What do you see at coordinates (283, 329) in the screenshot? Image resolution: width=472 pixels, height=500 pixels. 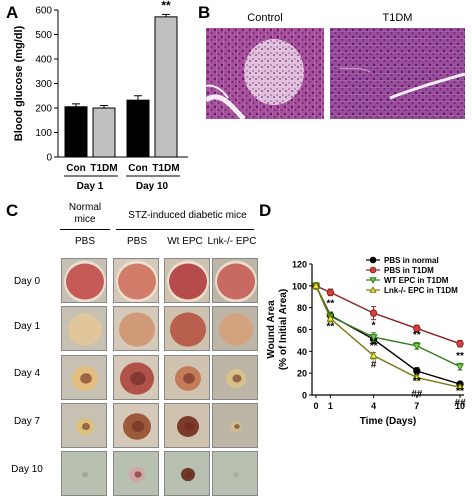 I see `y-axis-label-line2: (% of Initial Area)` at bounding box center [283, 329].